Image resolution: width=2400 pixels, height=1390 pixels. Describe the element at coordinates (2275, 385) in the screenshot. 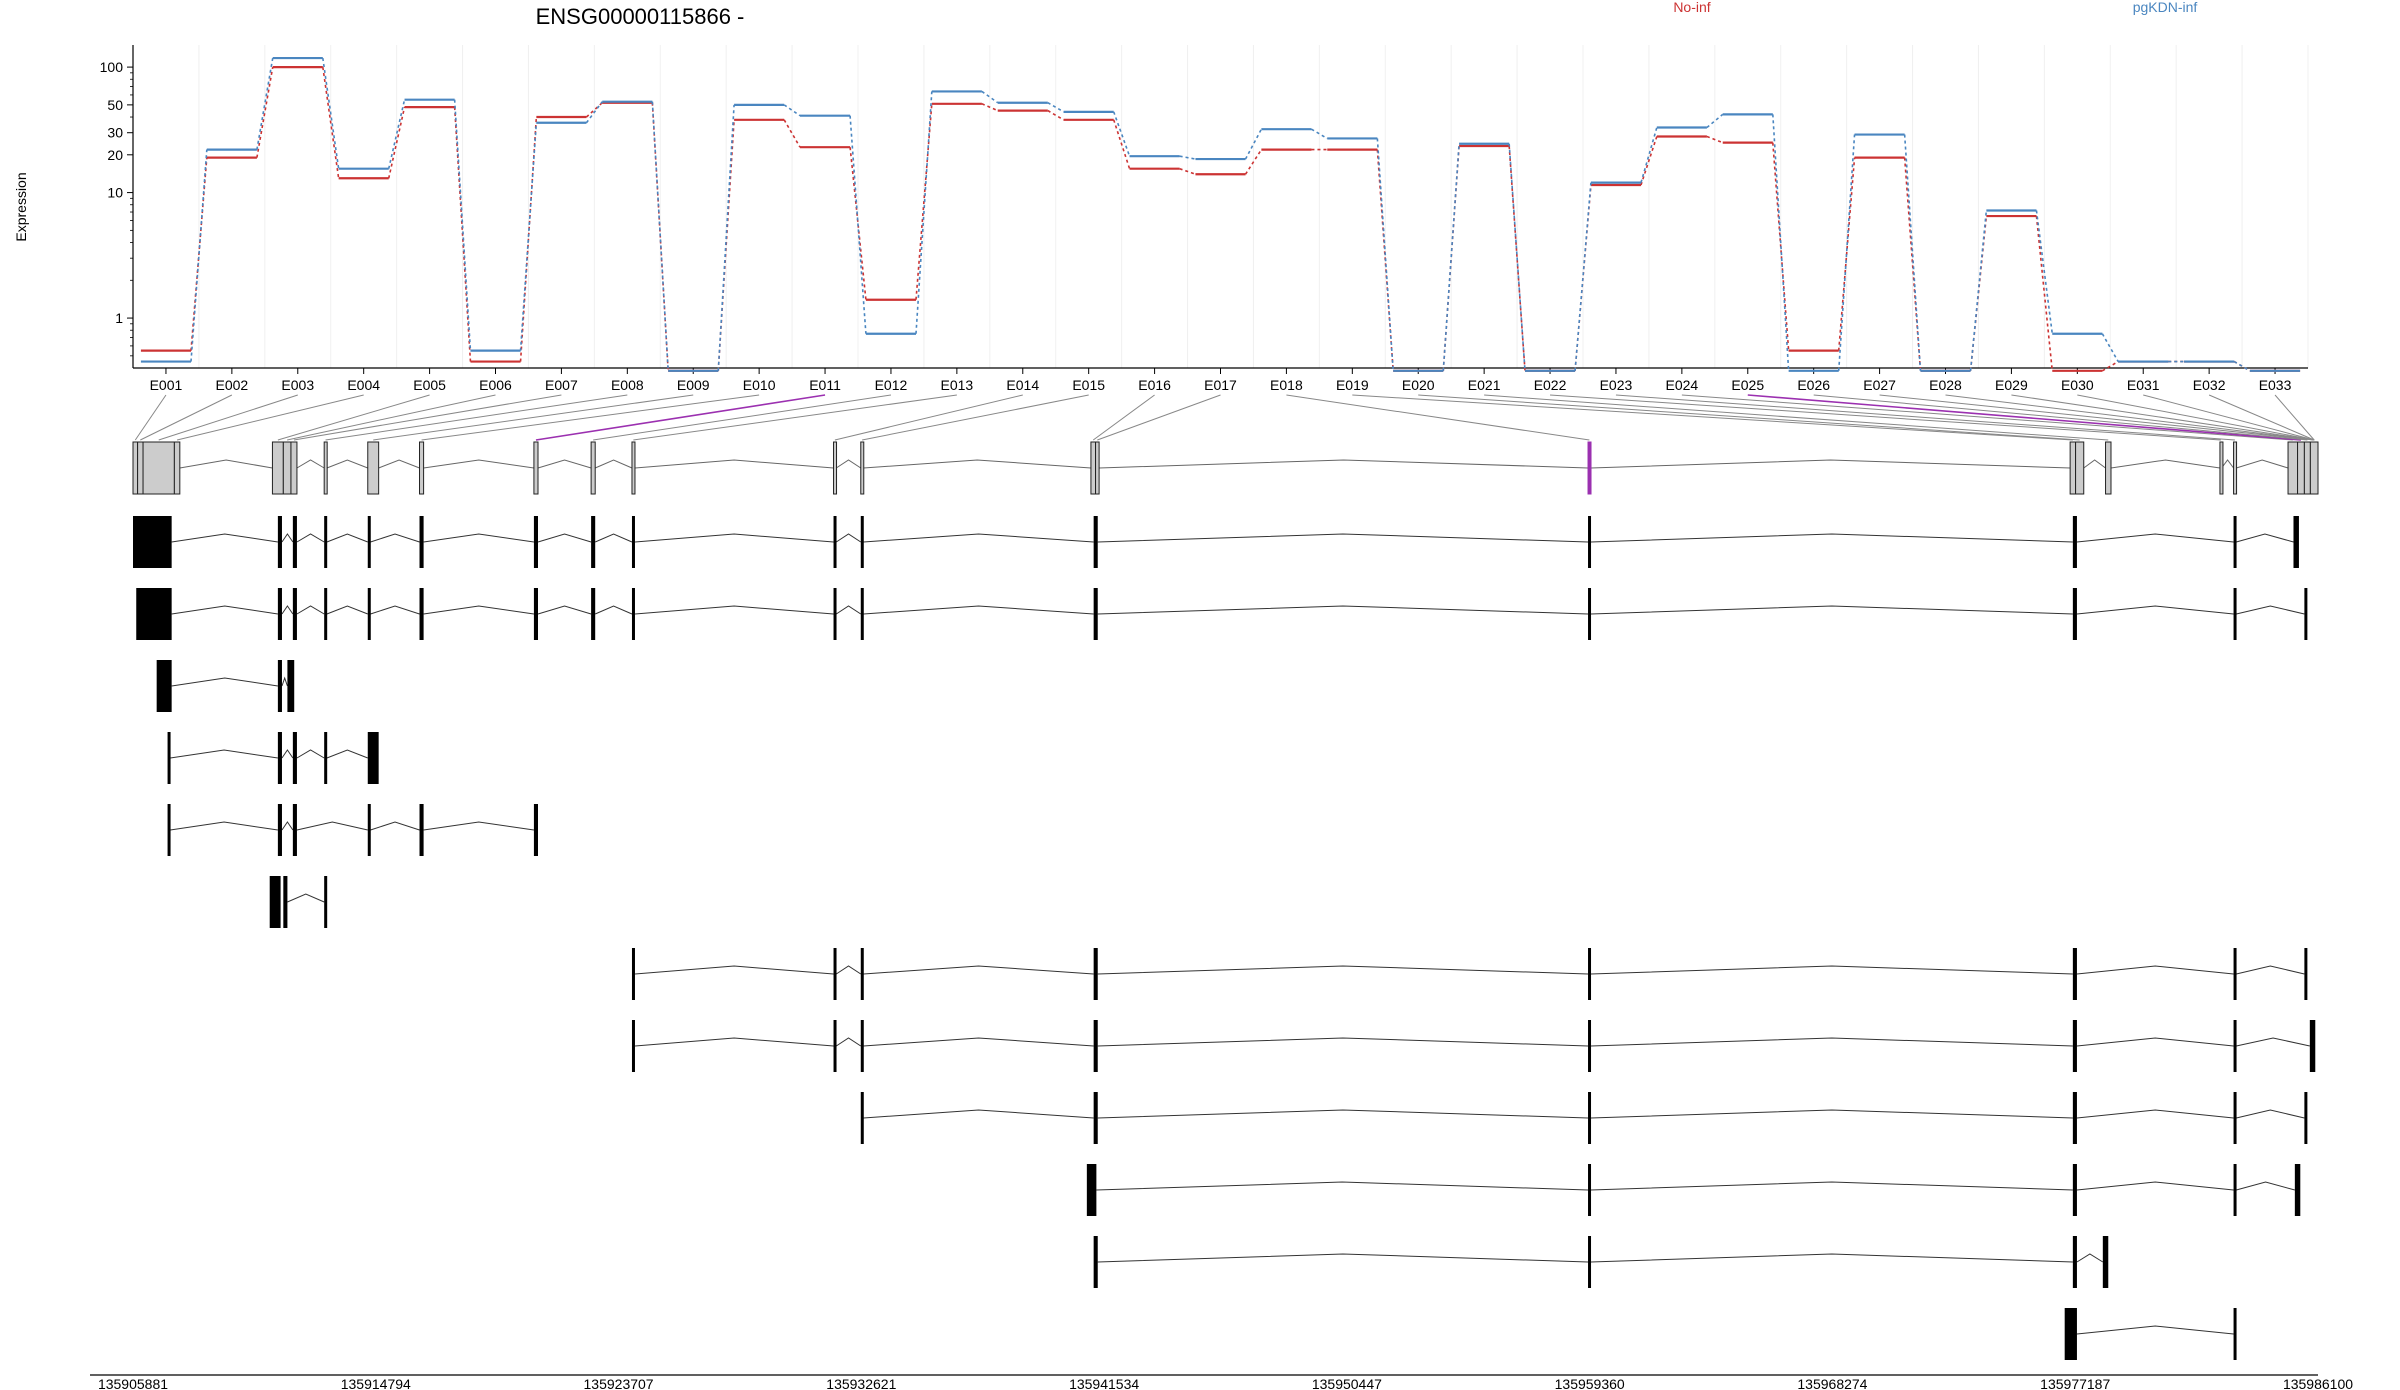

I see `x-tick-label: E033` at that location.